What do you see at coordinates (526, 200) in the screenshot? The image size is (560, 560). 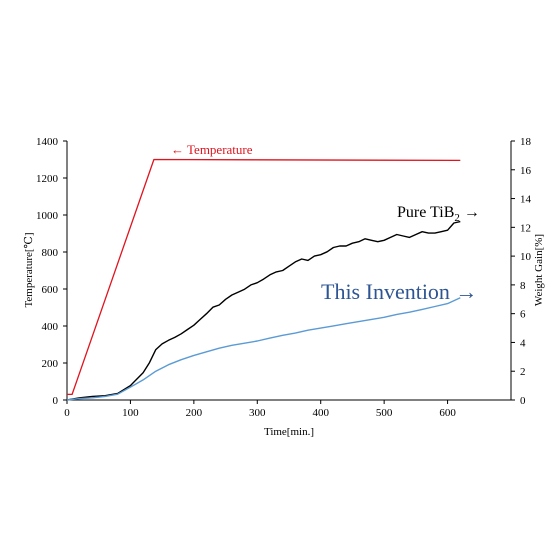 I see `y-right-tick-label: 14` at bounding box center [526, 200].